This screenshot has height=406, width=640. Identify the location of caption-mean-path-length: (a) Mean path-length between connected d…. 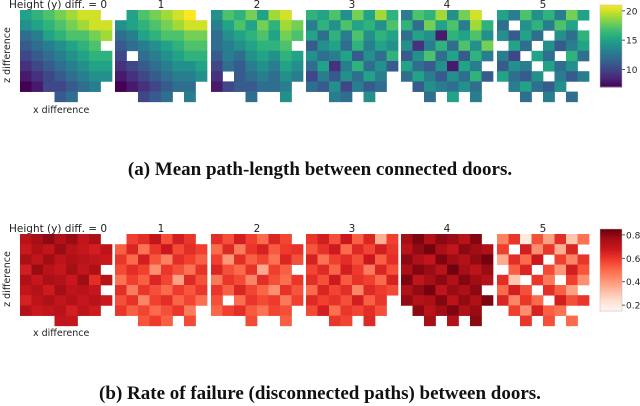
(320, 169).